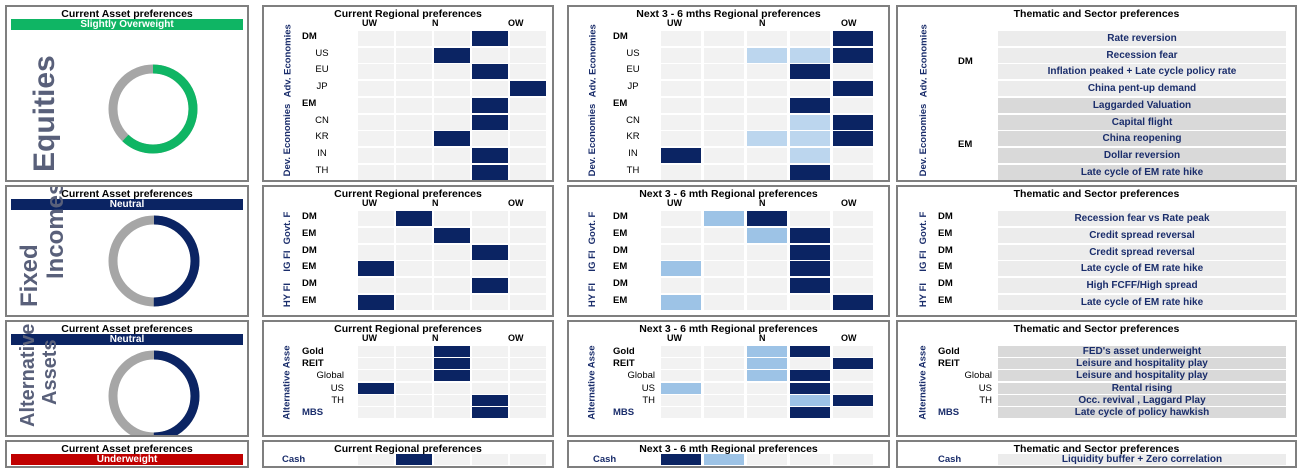 The width and height of the screenshot is (1301, 470). Describe the element at coordinates (1142, 139) in the screenshot. I see `theme-item: China reopening` at that location.